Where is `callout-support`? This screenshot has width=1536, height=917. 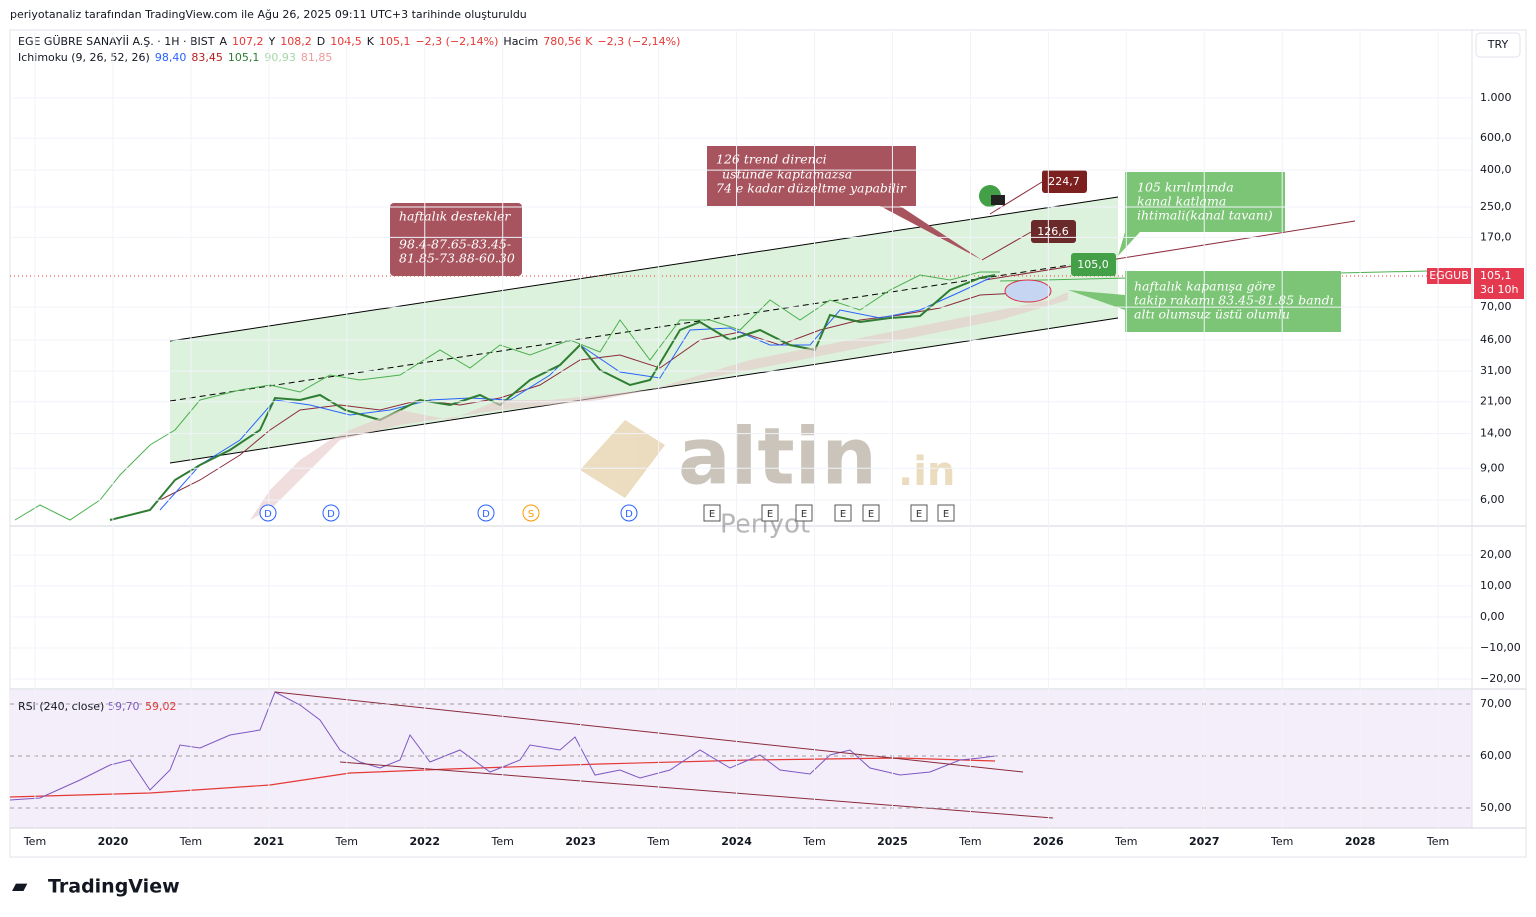
callout-support is located at coordinates (456, 239).